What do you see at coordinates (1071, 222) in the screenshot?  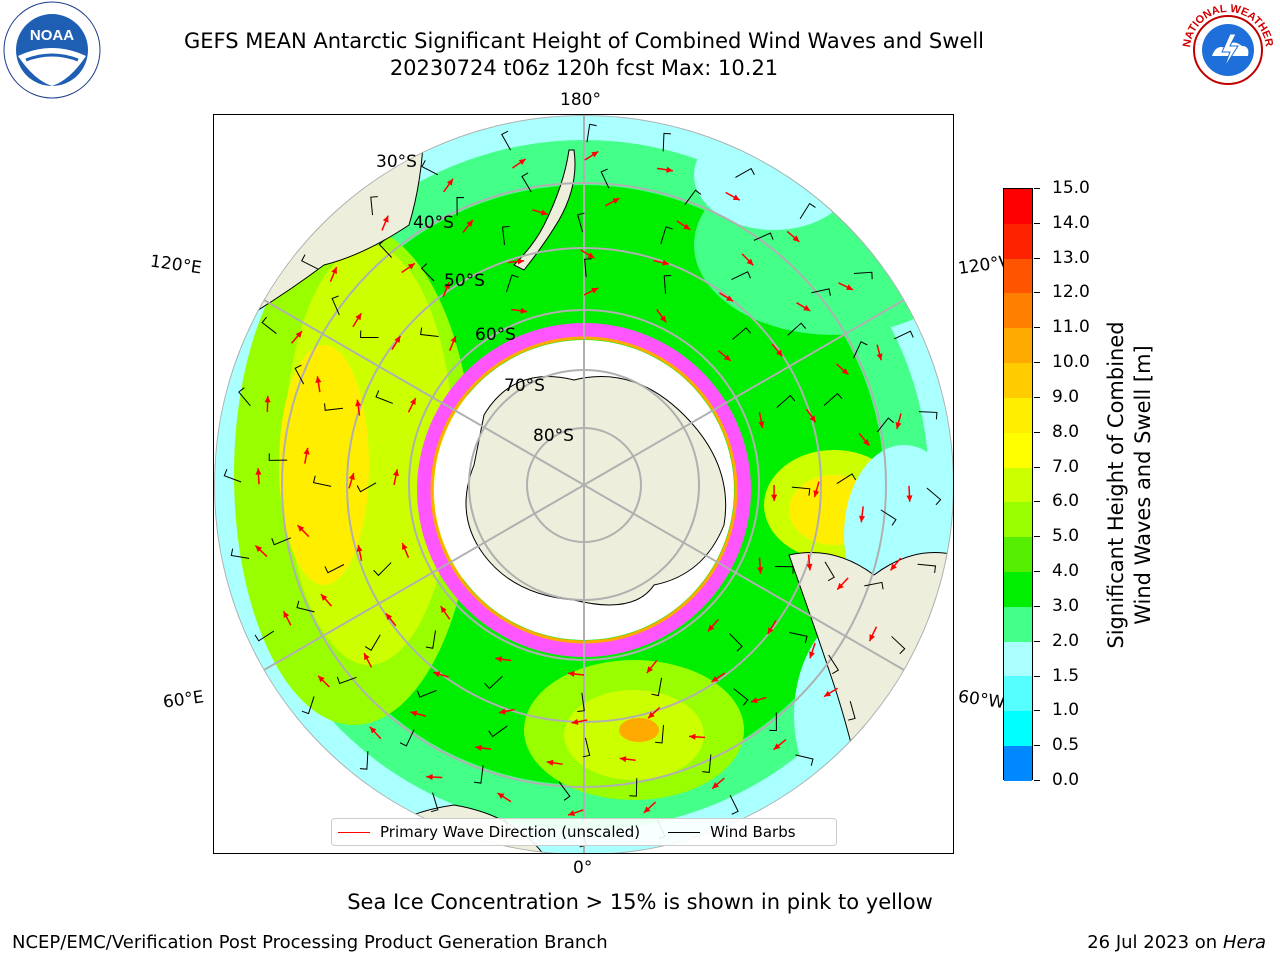 I see `colorbar-tick-label: 14.0` at bounding box center [1071, 222].